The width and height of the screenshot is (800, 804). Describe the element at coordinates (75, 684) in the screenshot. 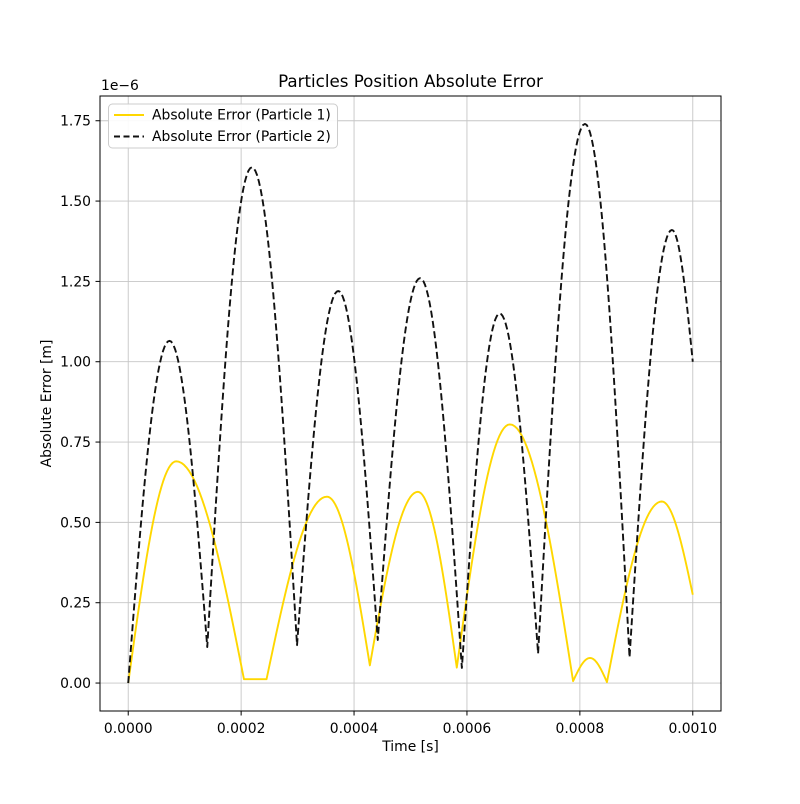

I see `y-tick-label: 0.00` at that location.